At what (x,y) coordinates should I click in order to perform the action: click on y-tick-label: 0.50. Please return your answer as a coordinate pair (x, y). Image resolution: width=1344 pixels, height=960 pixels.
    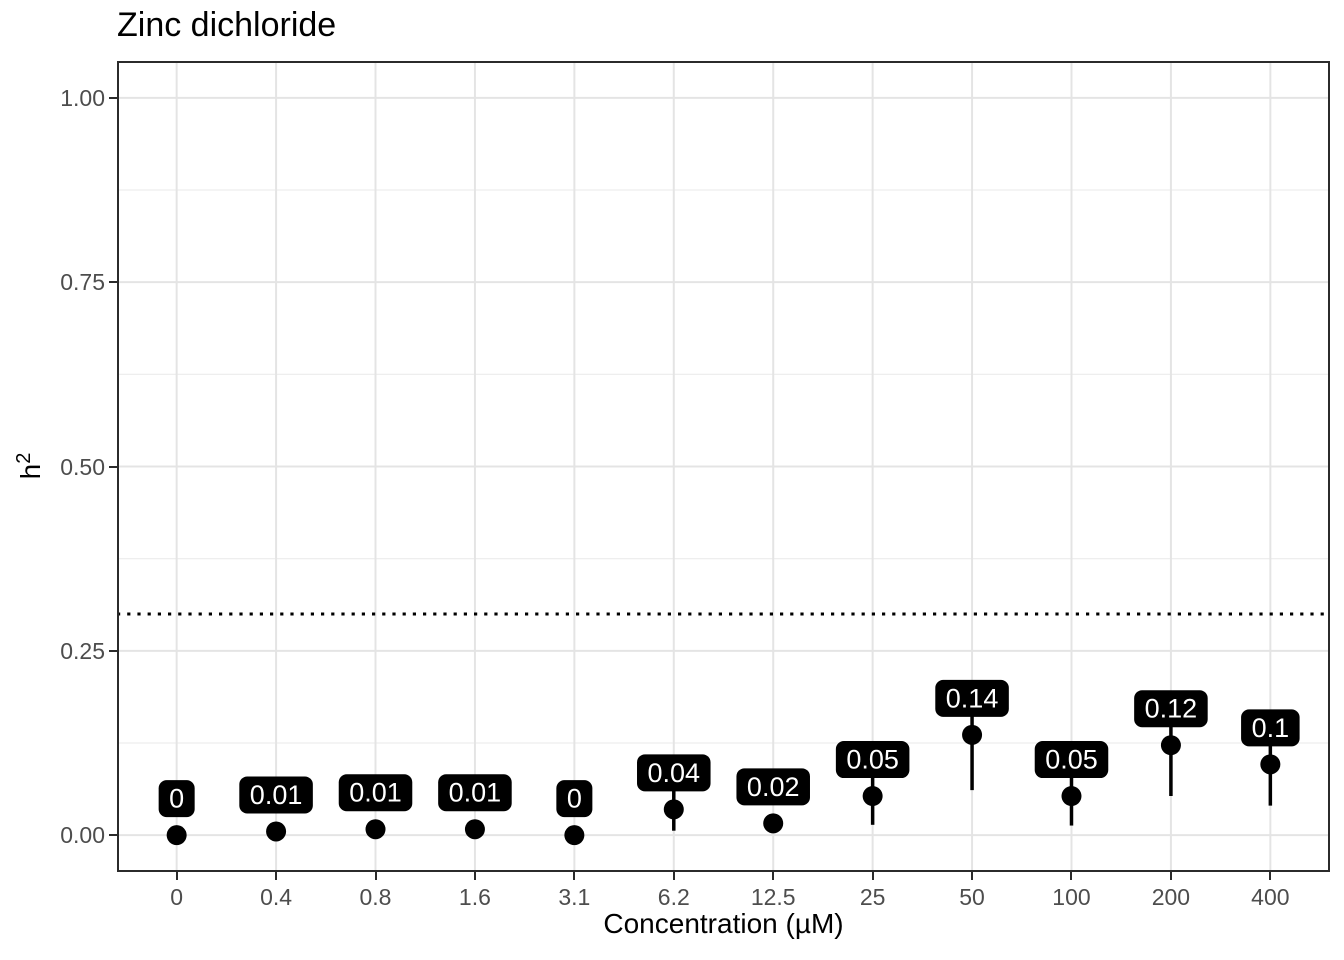
    Looking at the image, I should click on (82, 466).